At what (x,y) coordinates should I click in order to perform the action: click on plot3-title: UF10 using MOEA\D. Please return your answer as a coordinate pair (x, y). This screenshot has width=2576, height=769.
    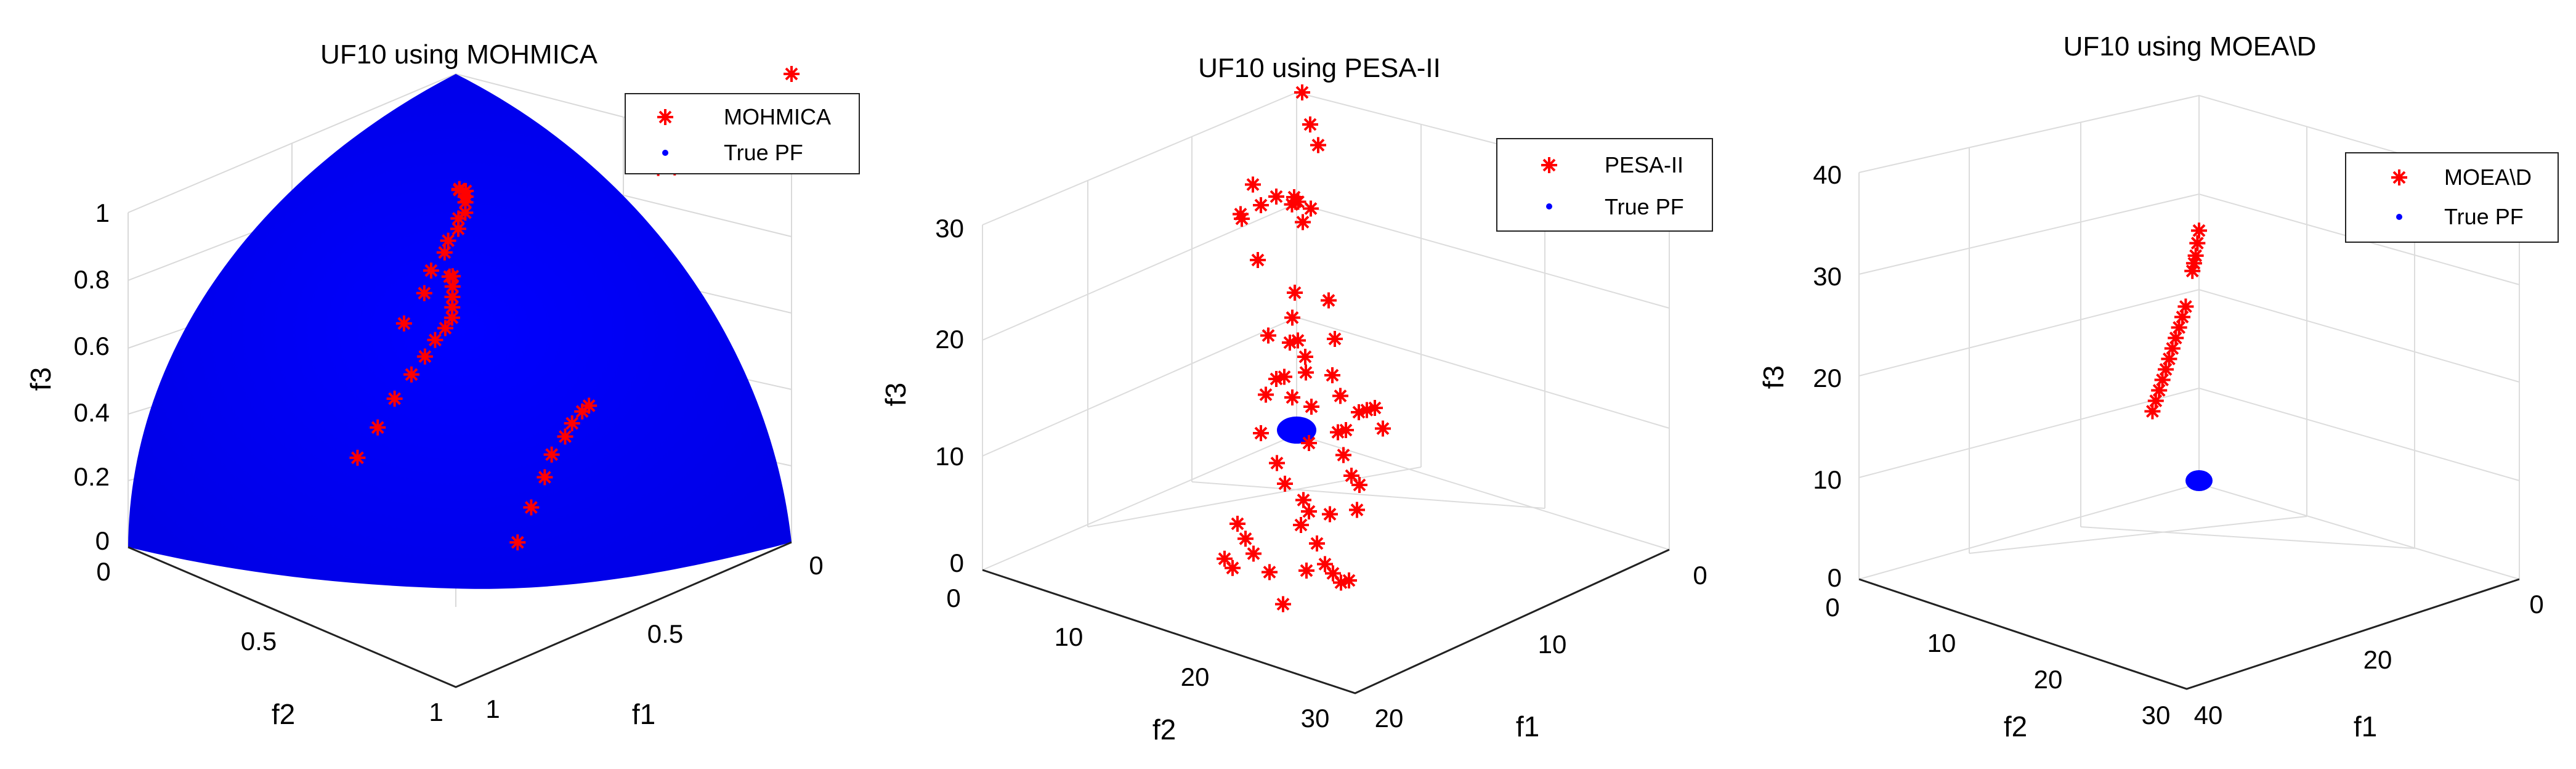
    Looking at the image, I should click on (2190, 47).